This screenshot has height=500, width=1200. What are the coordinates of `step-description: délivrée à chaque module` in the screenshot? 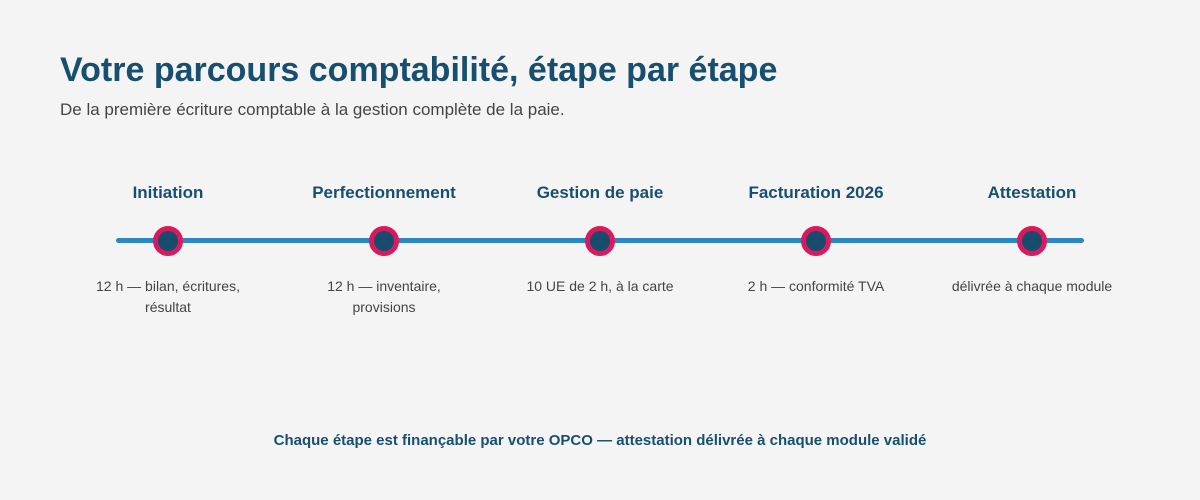 It's located at (1032, 286).